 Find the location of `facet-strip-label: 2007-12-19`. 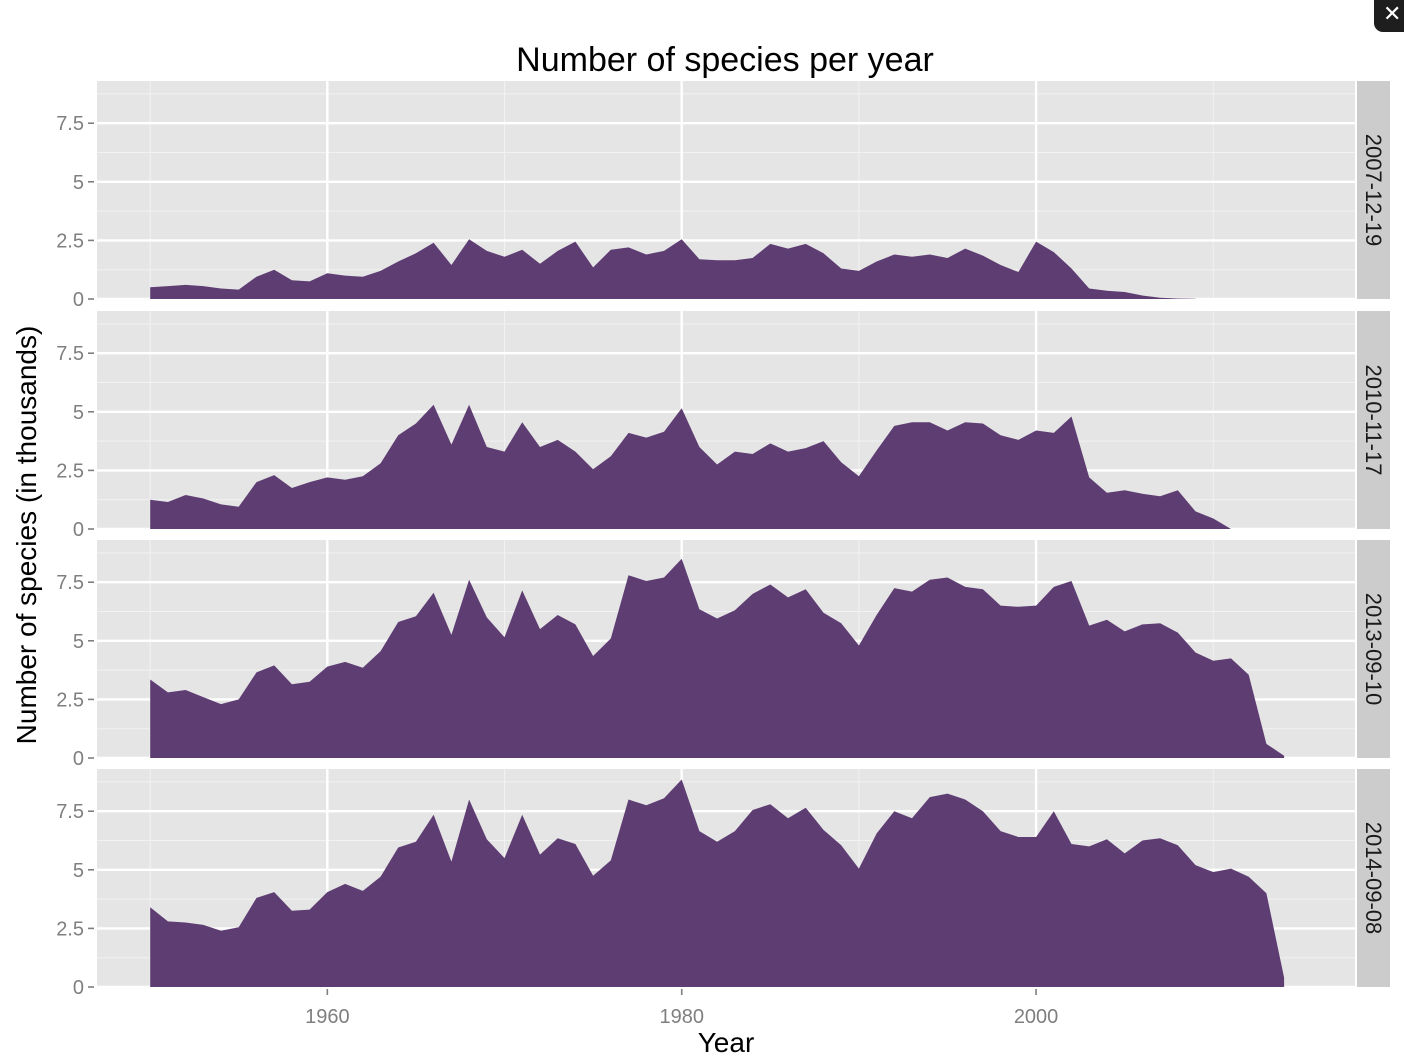

facet-strip-label: 2007-12-19 is located at coordinates (1373, 190).